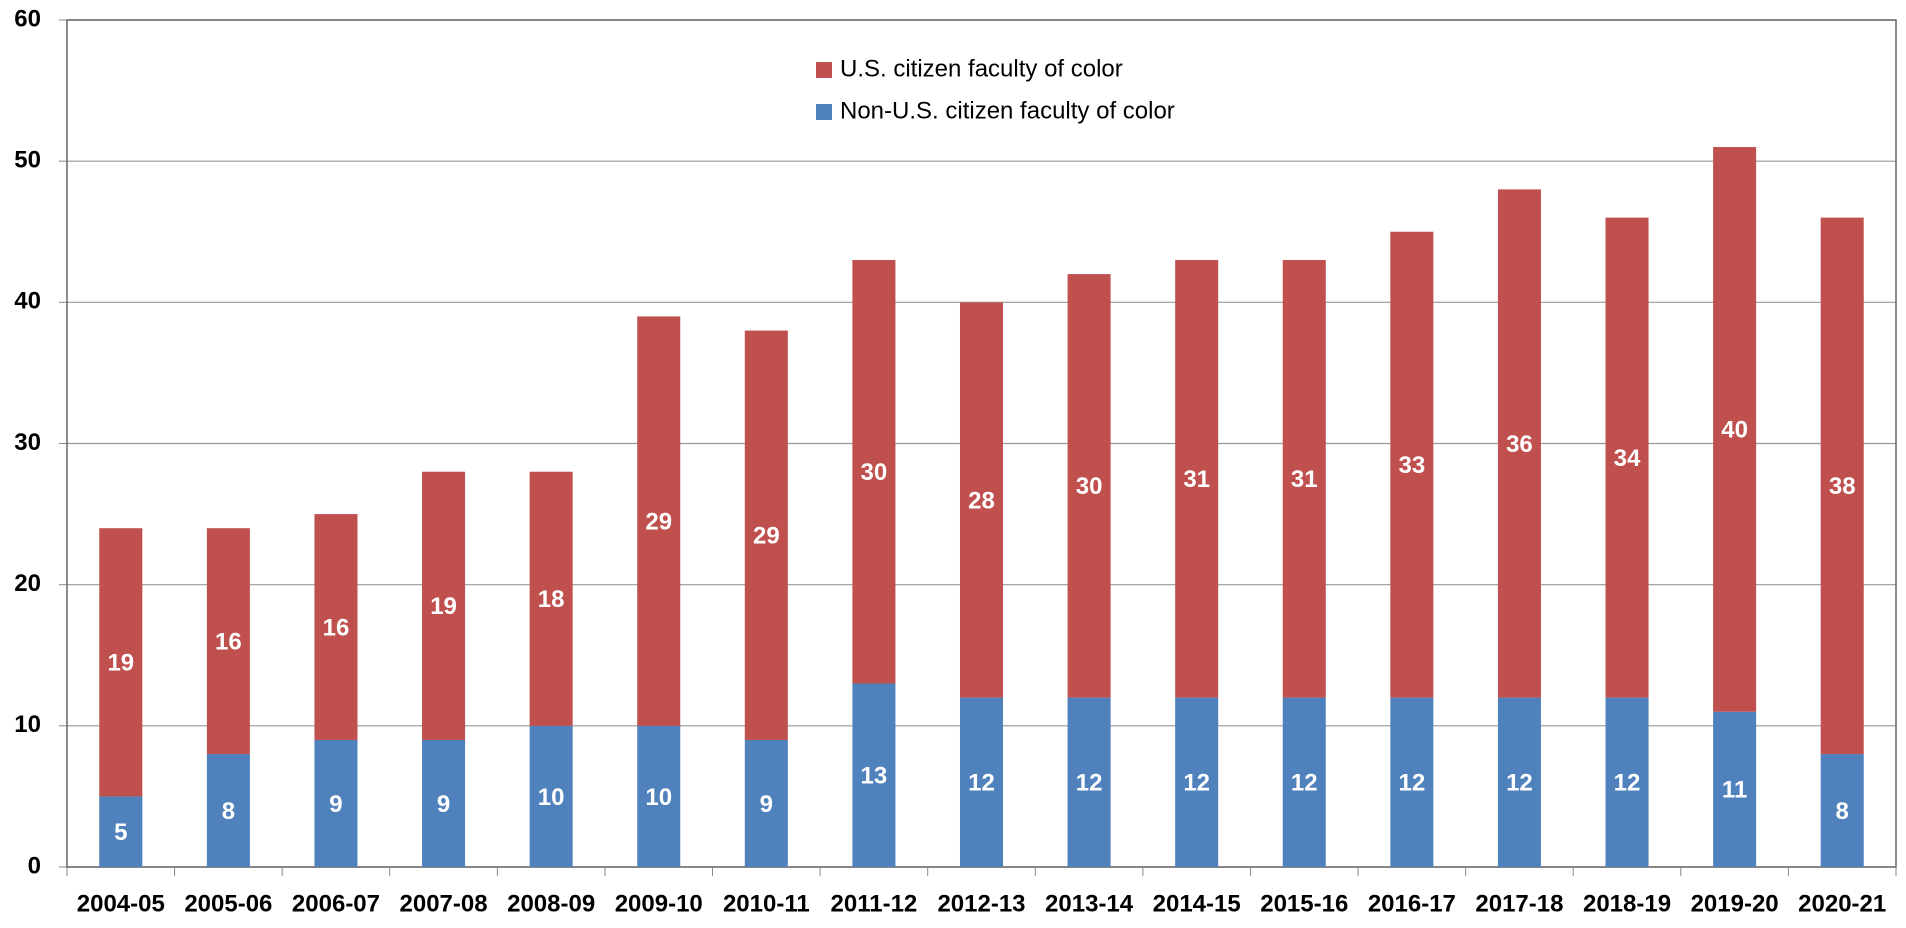  What do you see at coordinates (1197, 903) in the screenshot?
I see `x-tick-label: 2014-15` at bounding box center [1197, 903].